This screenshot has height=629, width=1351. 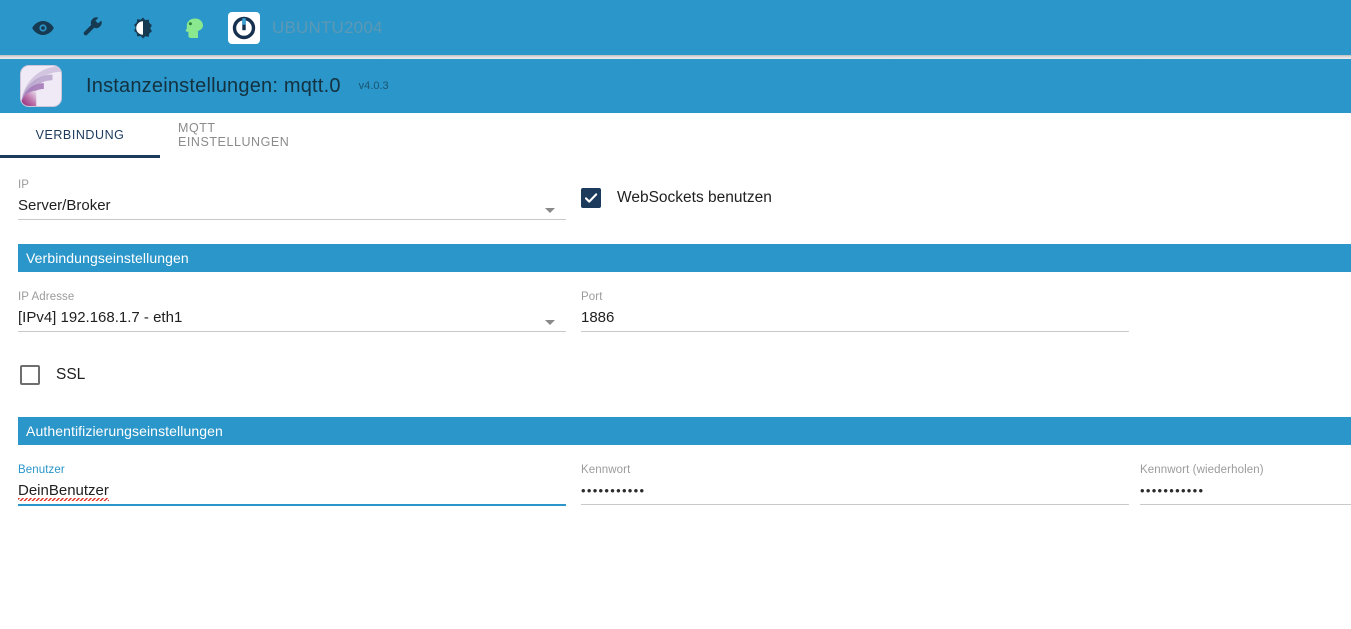 I want to click on wrench-icon, so click(x=93, y=28).